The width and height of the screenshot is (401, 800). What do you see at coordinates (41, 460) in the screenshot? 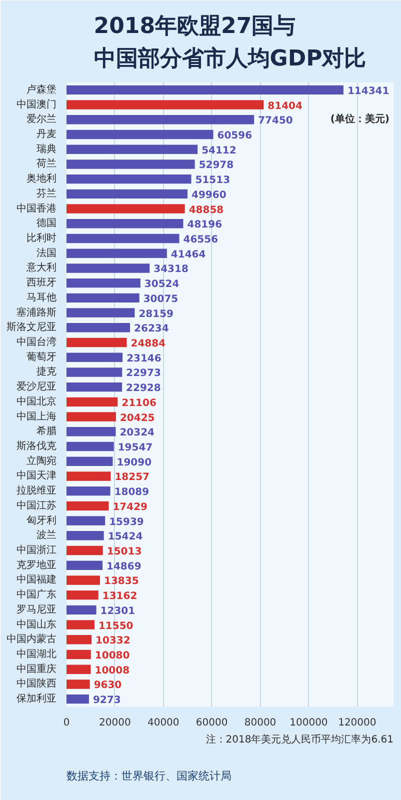
I see `y-tick-label: 立陶宛` at bounding box center [41, 460].